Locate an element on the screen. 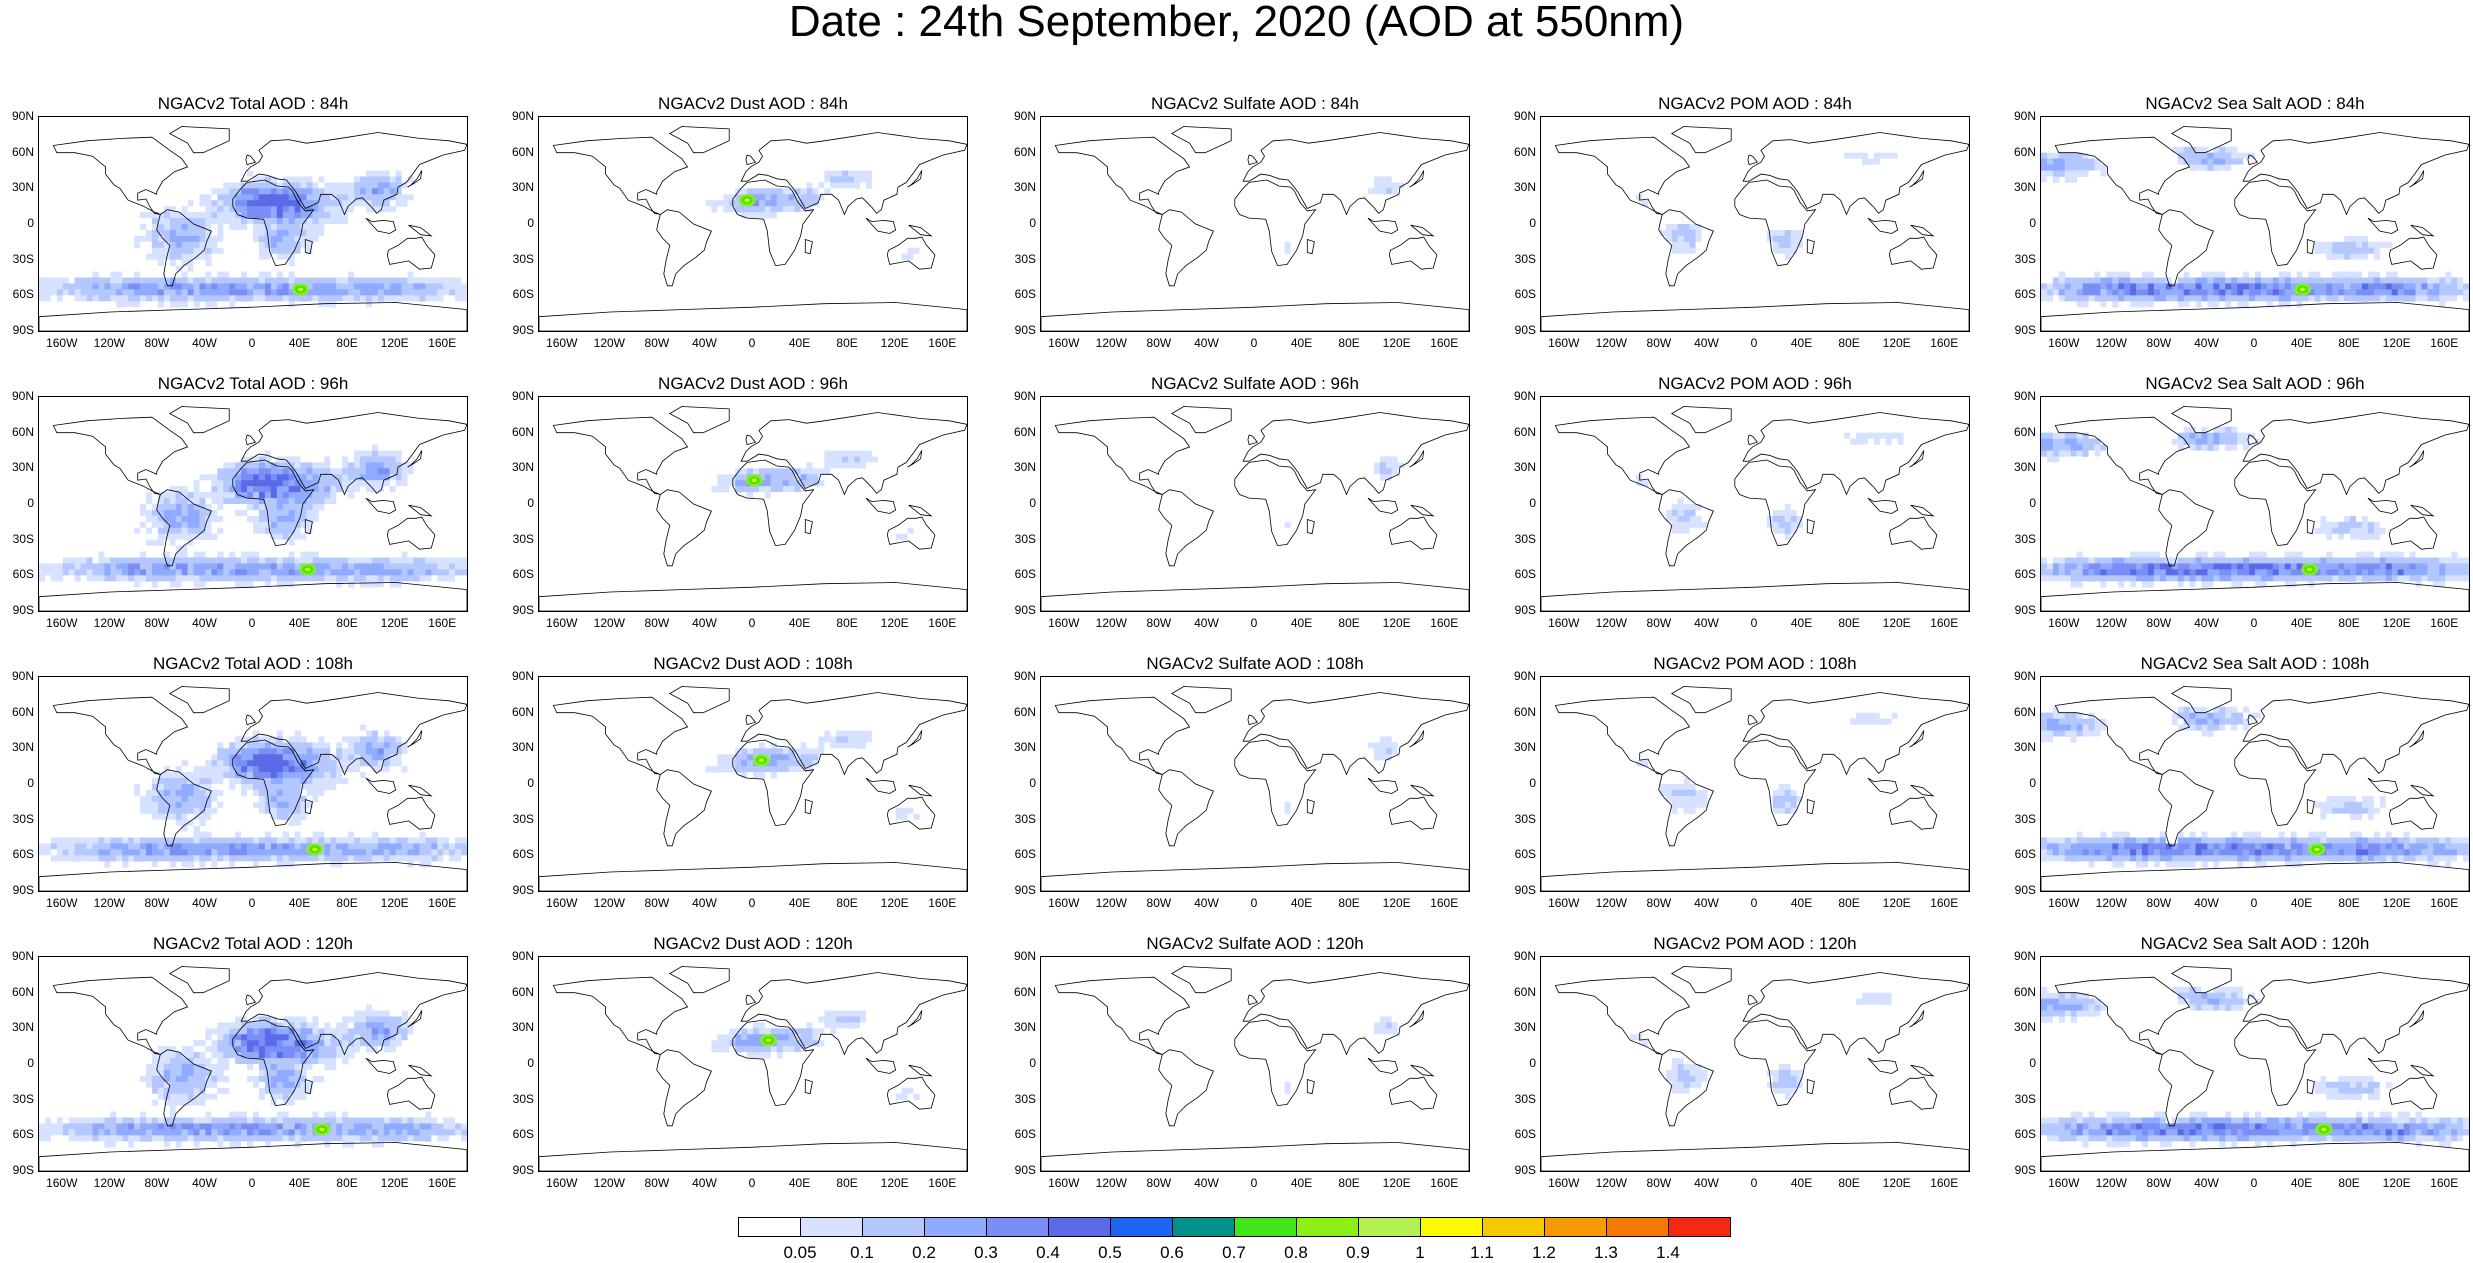 This screenshot has width=2473, height=1263. colorbar-label: 0.5 is located at coordinates (1110, 1253).